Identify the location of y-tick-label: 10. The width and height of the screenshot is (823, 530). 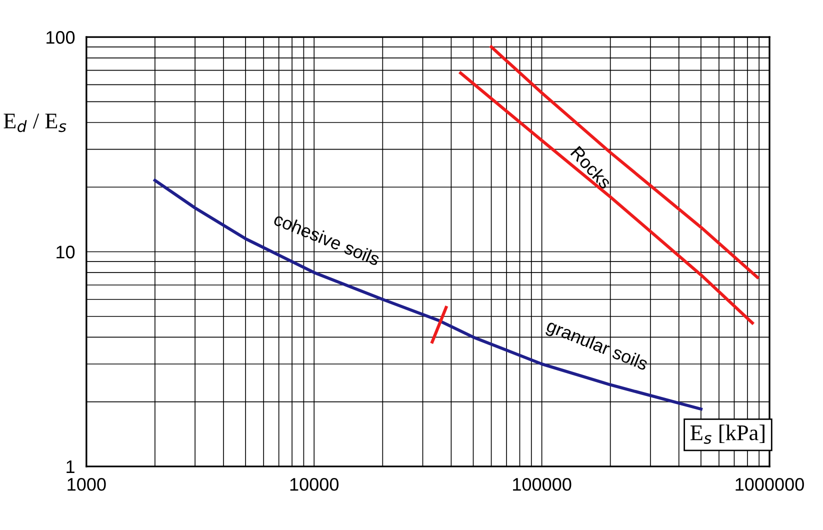
(65, 252).